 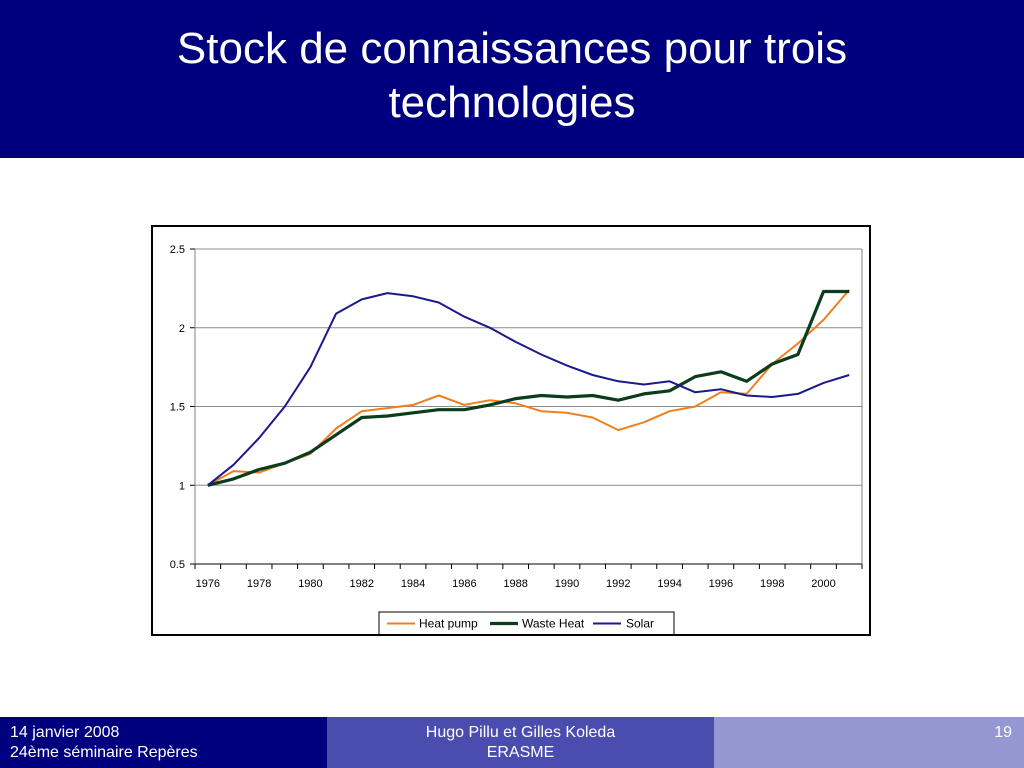 I want to click on footer-page-number: 19, so click(x=1003, y=732).